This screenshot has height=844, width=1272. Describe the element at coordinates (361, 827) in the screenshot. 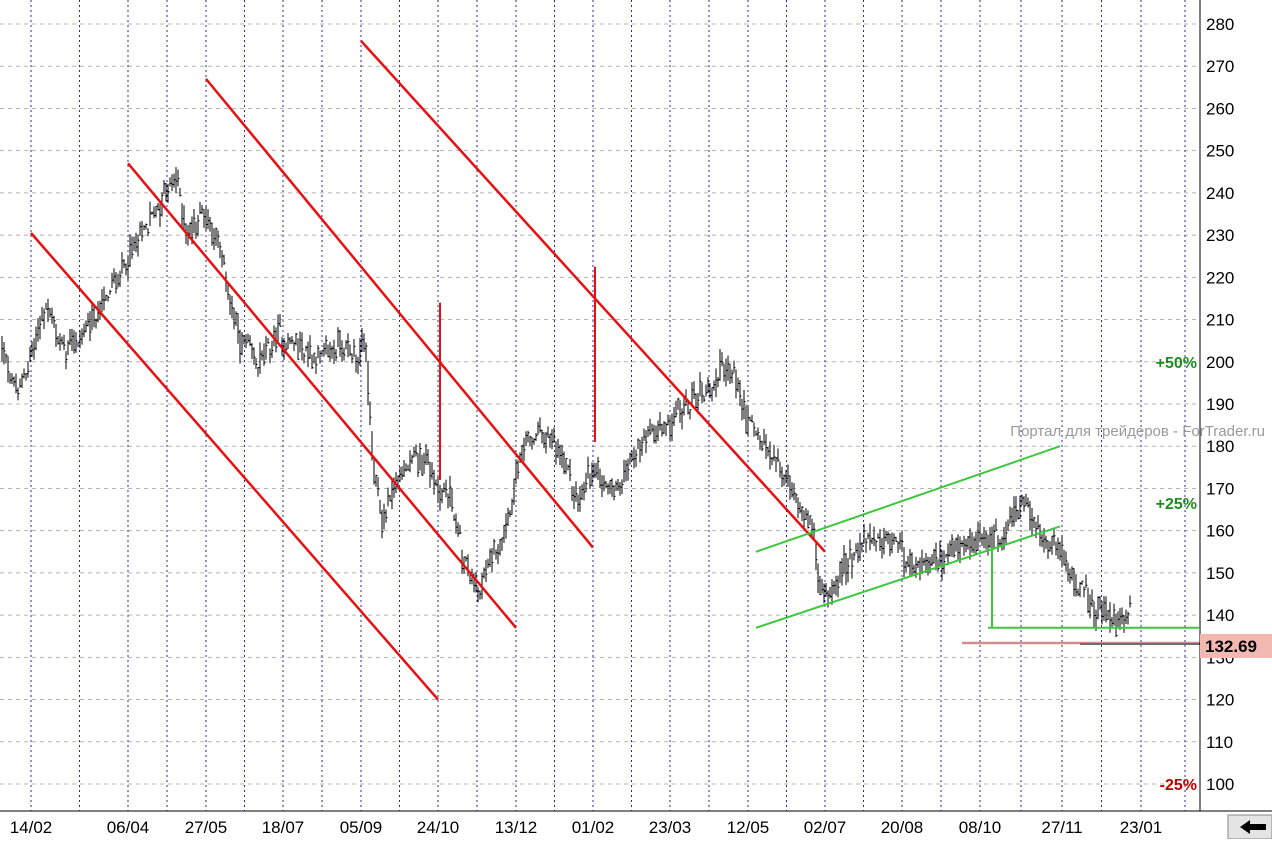

I see `x-tick-label: 05/09` at that location.